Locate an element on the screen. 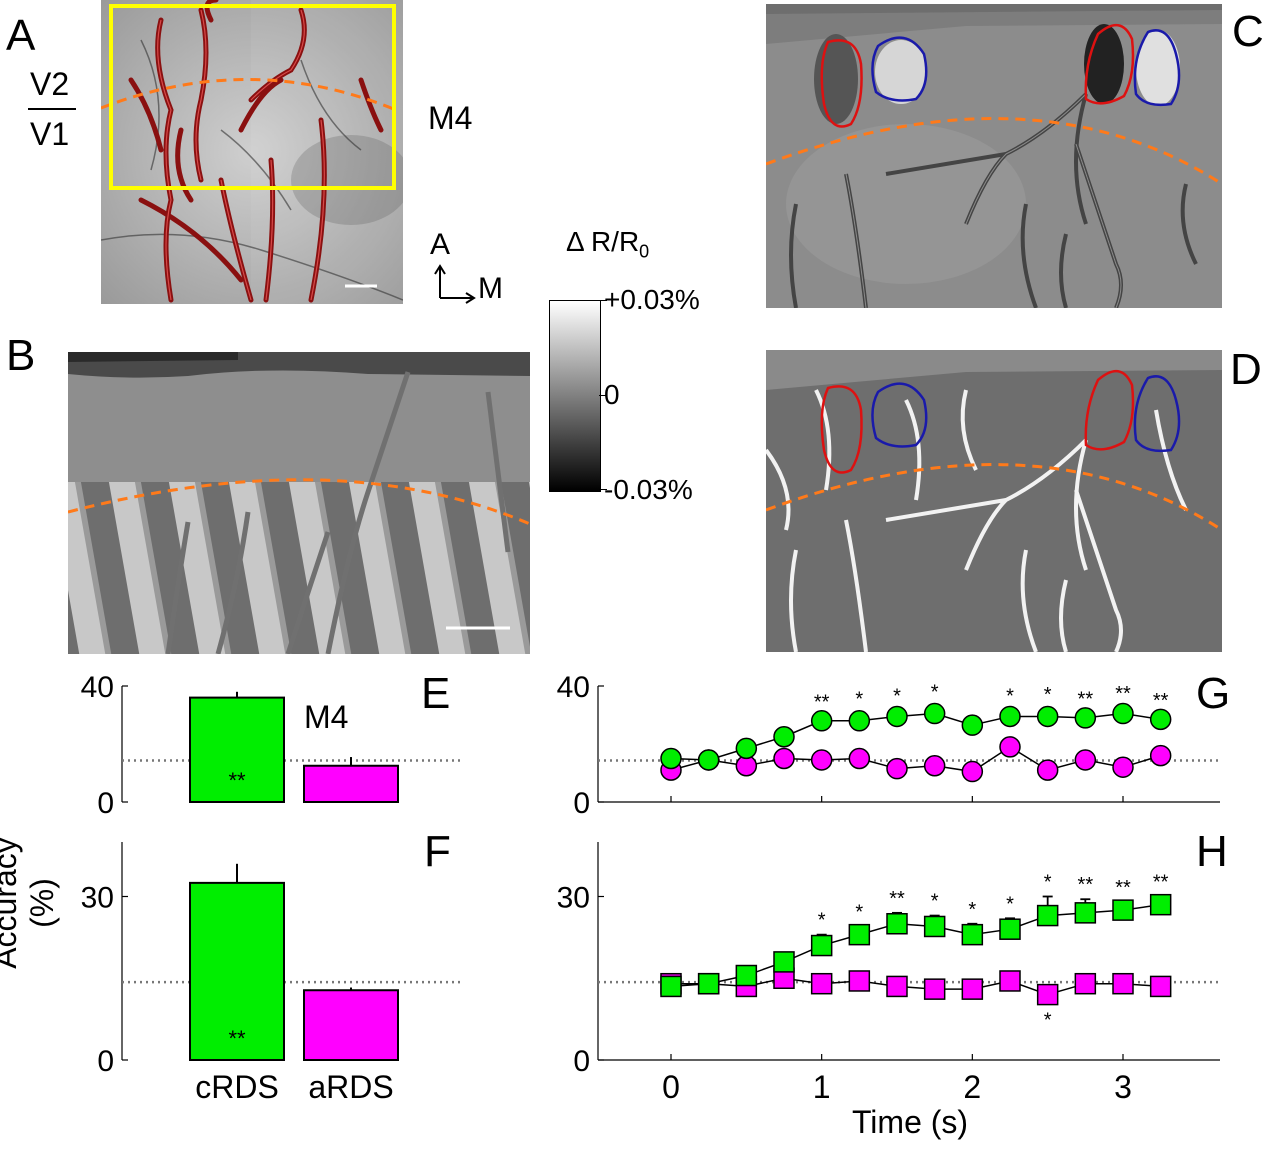 The image size is (1280, 1149). panel-e-sig-marker: ** is located at coordinates (237, 780).